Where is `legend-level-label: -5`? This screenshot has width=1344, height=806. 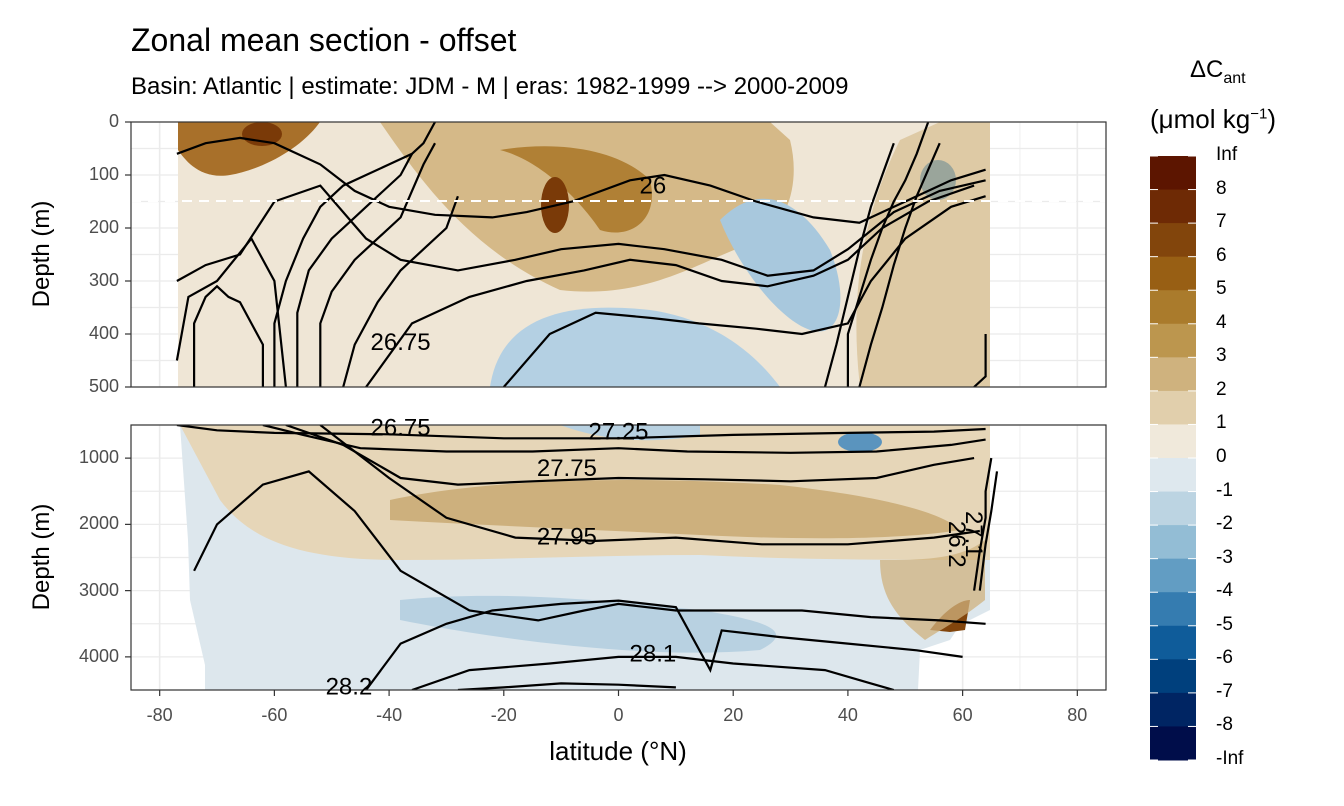 legend-level-label: -5 is located at coordinates (1224, 624).